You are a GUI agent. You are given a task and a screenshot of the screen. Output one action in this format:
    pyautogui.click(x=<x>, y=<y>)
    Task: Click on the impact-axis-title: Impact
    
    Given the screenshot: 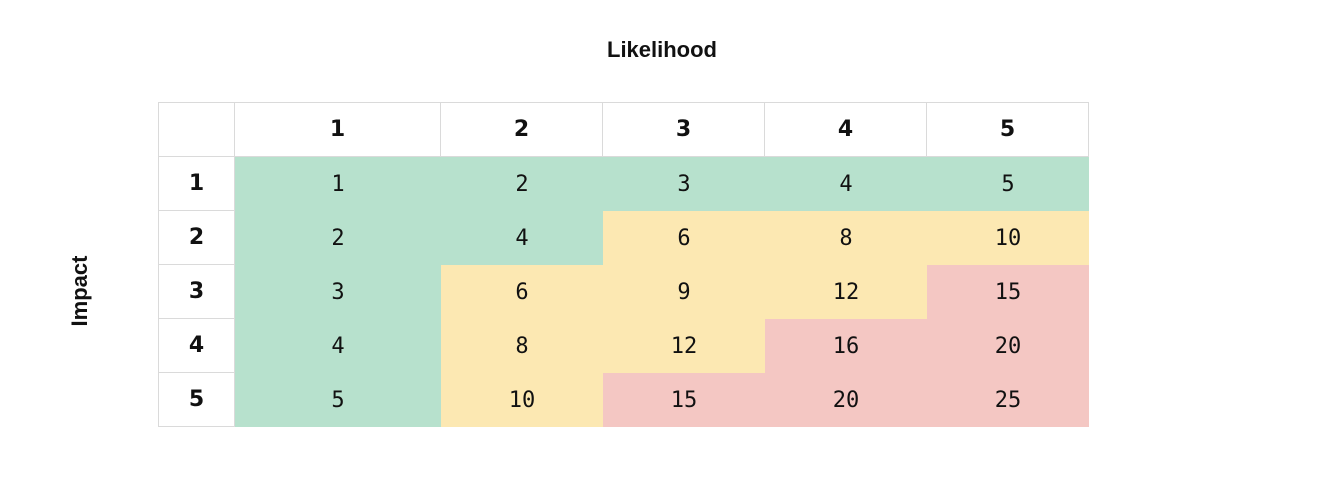 What is the action you would take?
    pyautogui.click(x=79, y=291)
    